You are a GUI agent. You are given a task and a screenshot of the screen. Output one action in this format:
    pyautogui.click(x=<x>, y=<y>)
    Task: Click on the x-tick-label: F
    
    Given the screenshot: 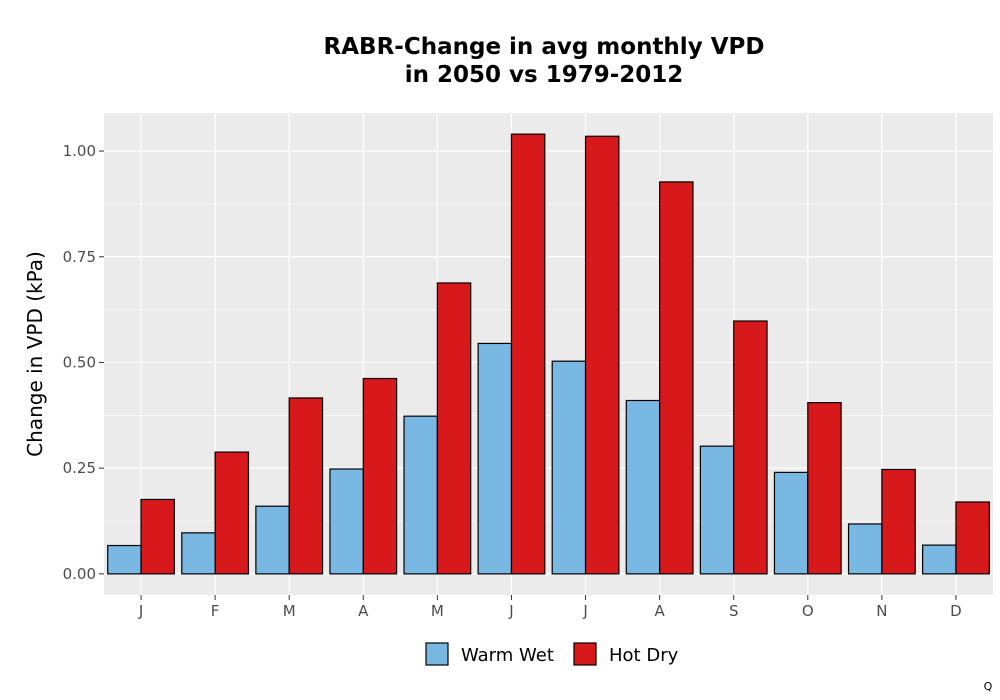 What is the action you would take?
    pyautogui.click(x=215, y=611)
    